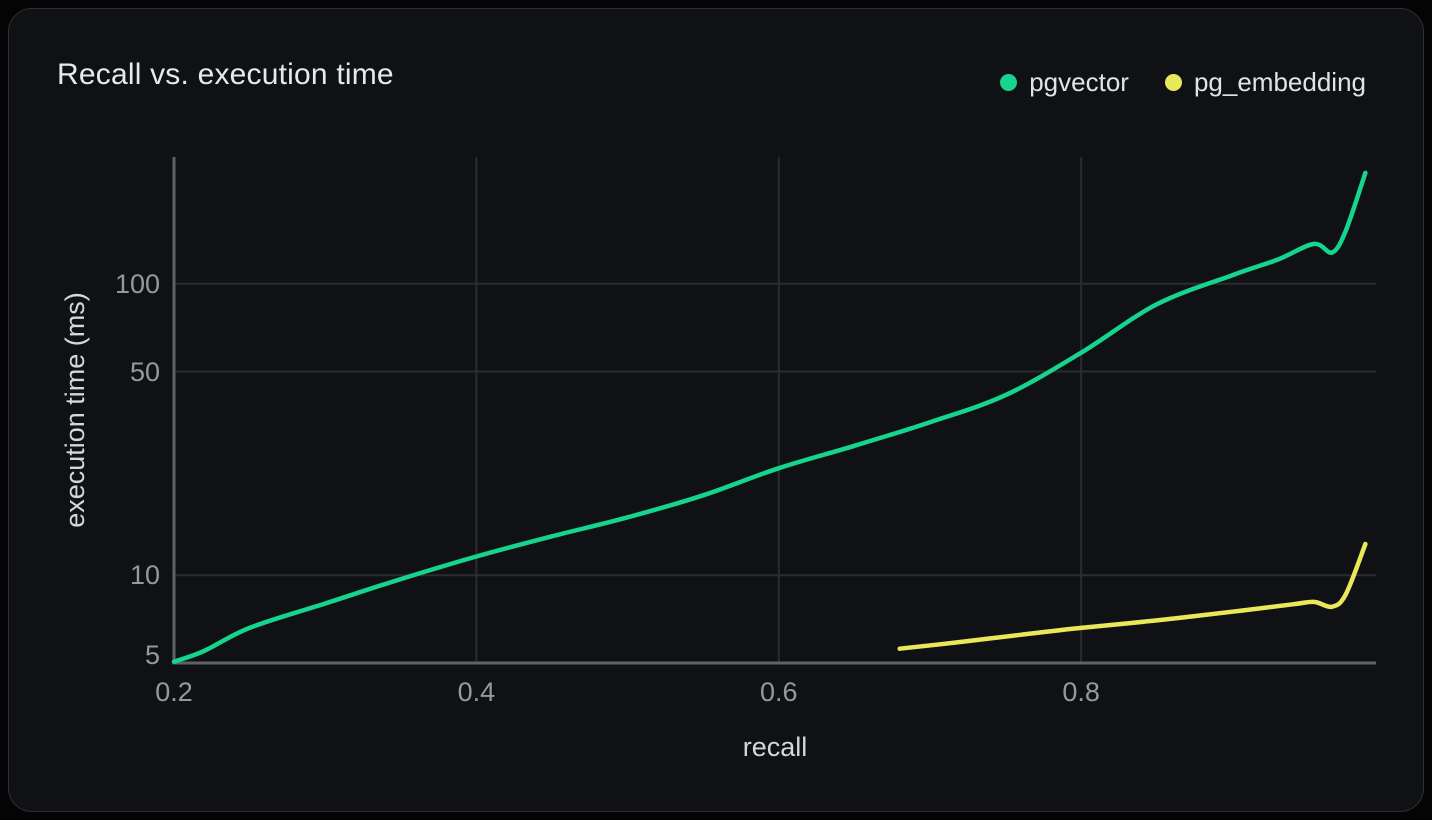 This screenshot has height=820, width=1432. What do you see at coordinates (144, 371) in the screenshot?
I see `y-tick-label-50: 50` at bounding box center [144, 371].